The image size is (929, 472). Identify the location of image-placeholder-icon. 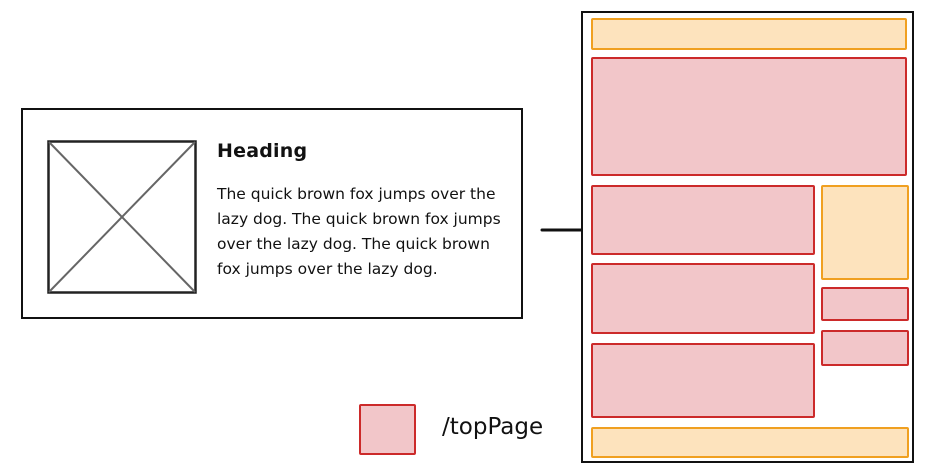
(122, 217).